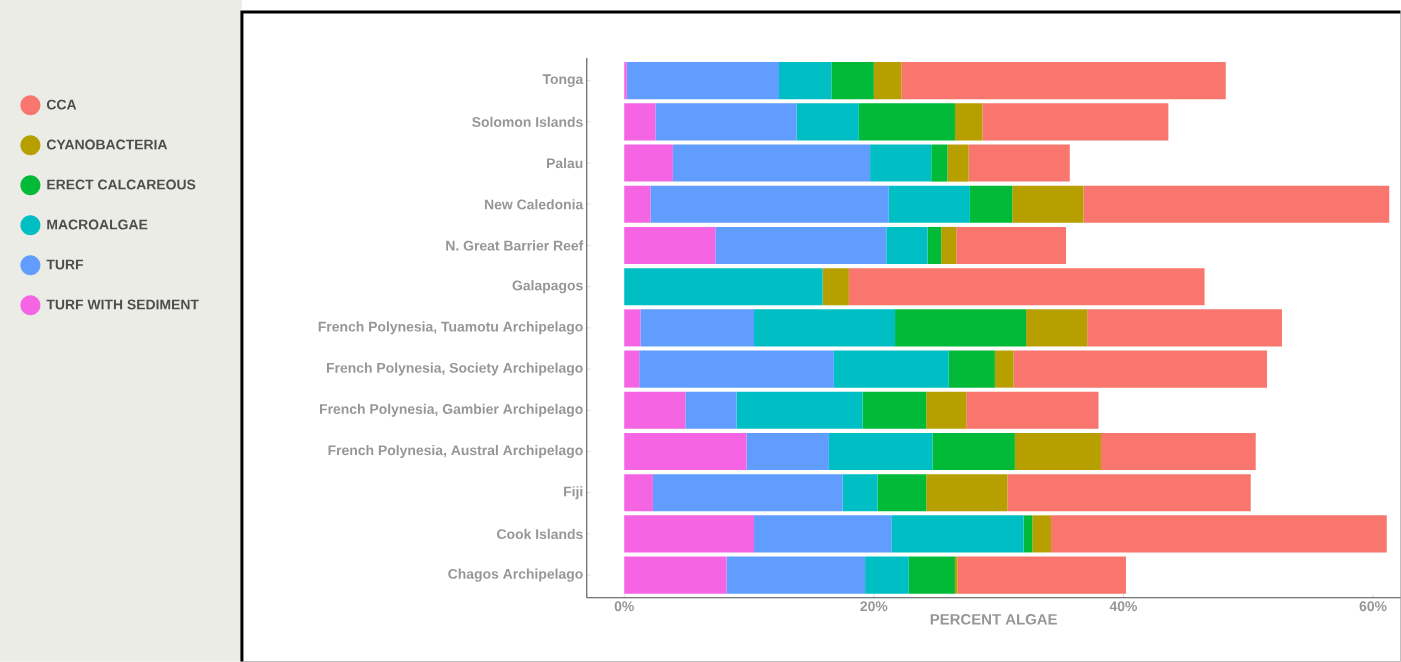 The image size is (1401, 662). What do you see at coordinates (563, 81) in the screenshot?
I see `y-tick-label: Tonga` at bounding box center [563, 81].